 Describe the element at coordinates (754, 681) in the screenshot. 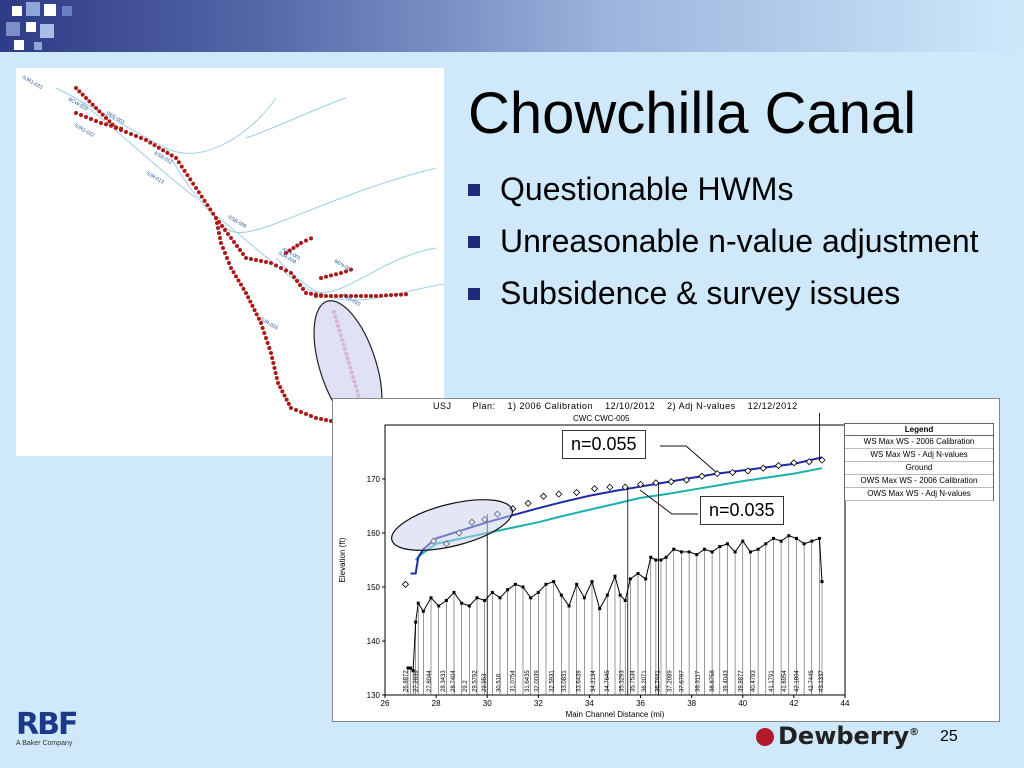

I see `station-label: 40.4793` at that location.